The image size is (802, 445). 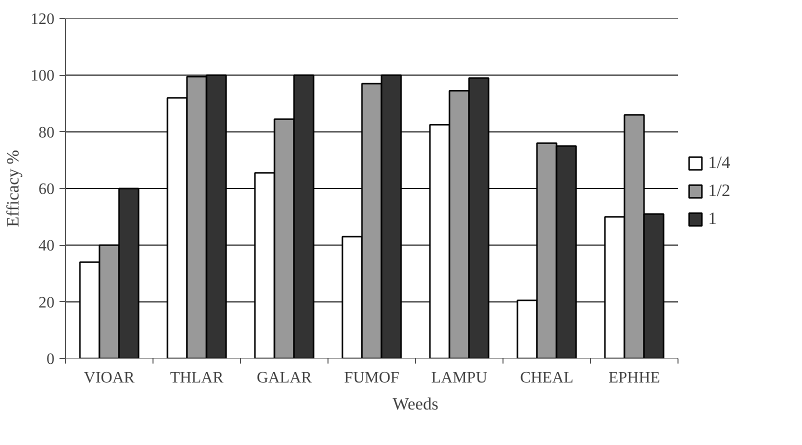 What do you see at coordinates (634, 378) in the screenshot?
I see `x-tick-label: EPHHE` at bounding box center [634, 378].